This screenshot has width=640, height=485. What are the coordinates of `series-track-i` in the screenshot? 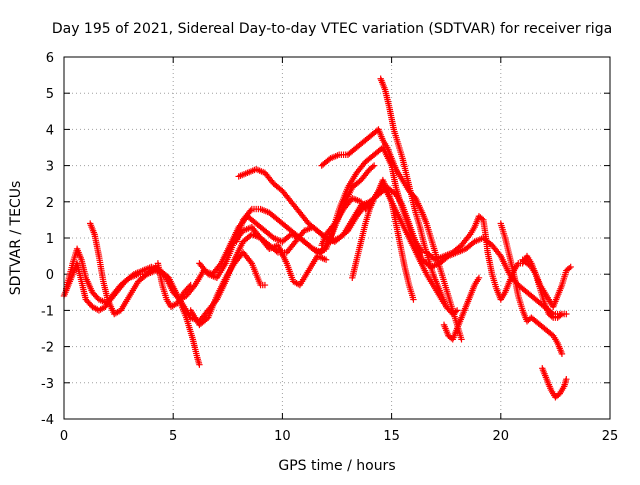 It's located at (363, 238).